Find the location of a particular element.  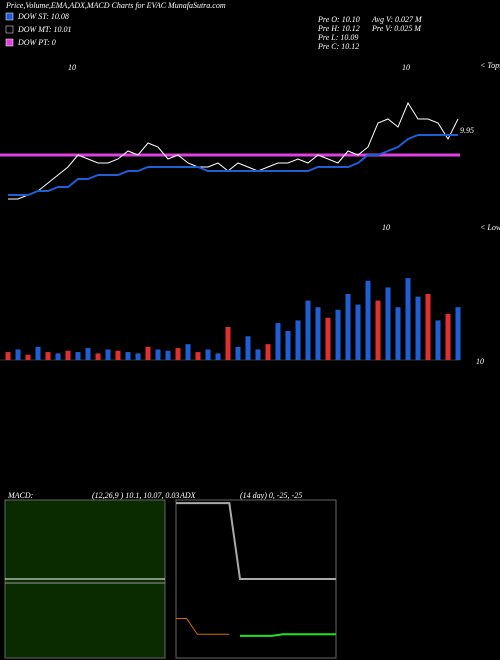

legend-label: DOW PT: 0 is located at coordinates (36, 42).